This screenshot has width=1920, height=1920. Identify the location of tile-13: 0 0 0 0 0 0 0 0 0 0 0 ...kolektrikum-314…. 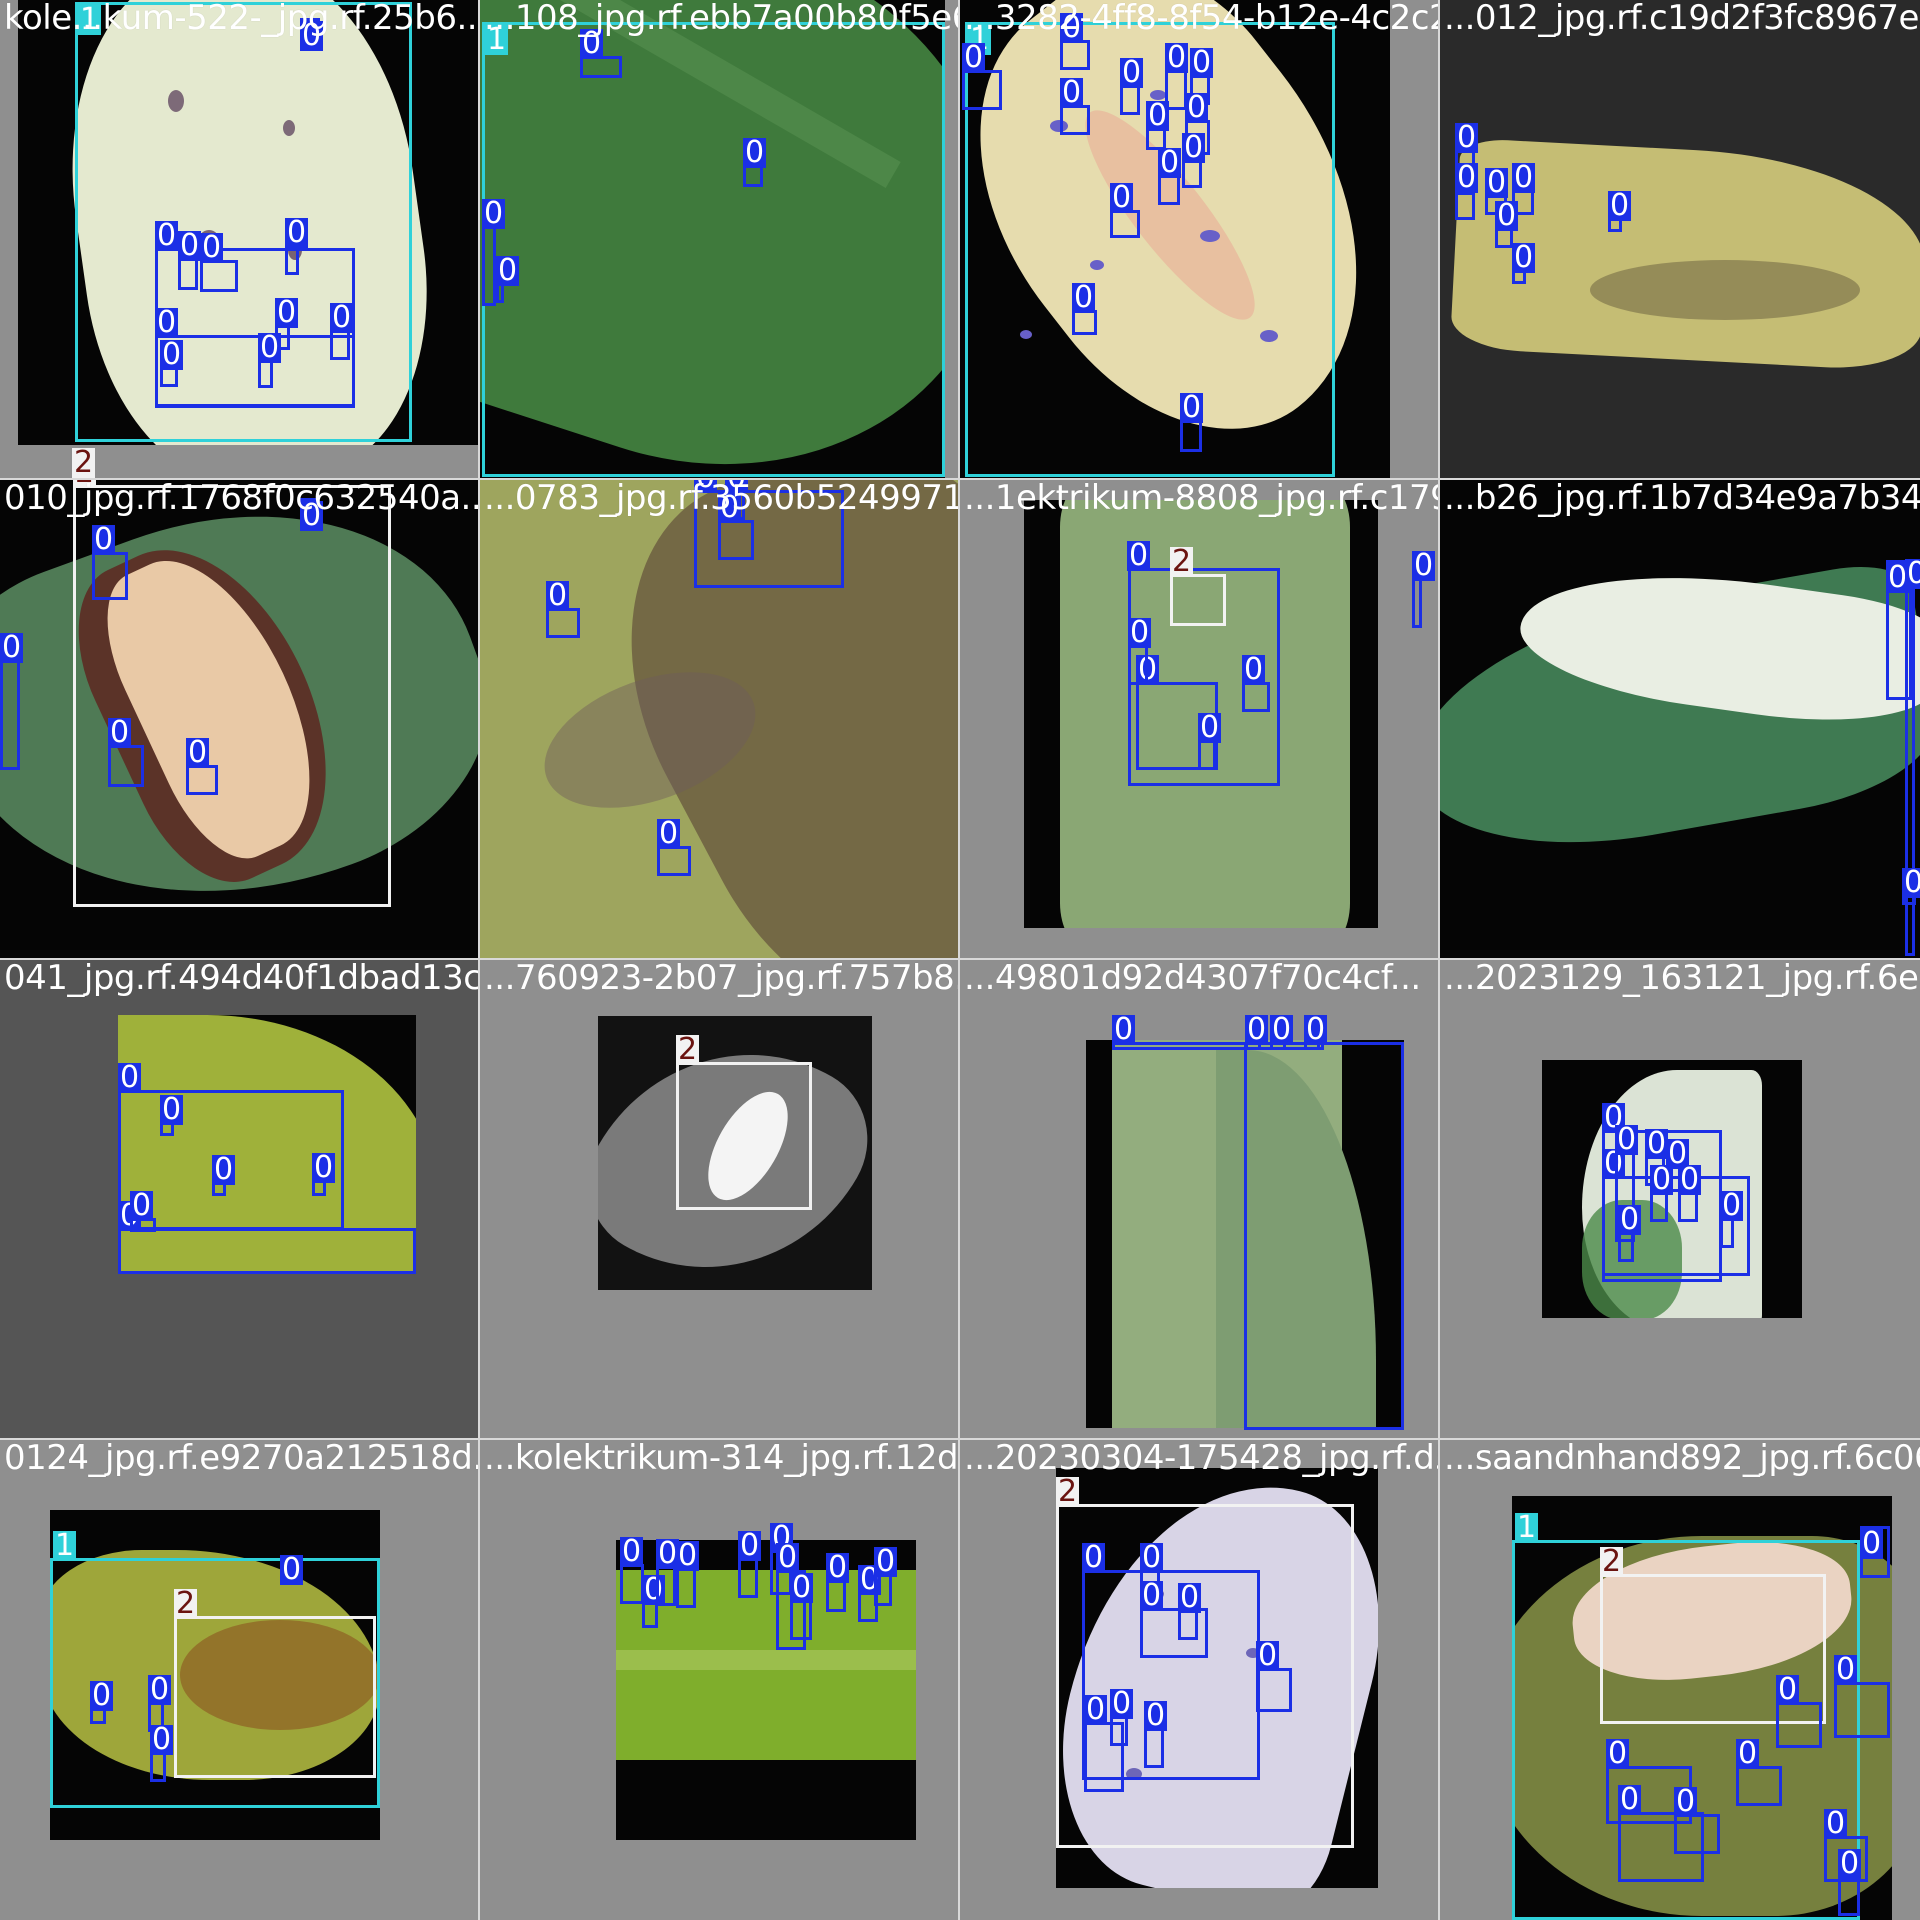
(719, 1680).